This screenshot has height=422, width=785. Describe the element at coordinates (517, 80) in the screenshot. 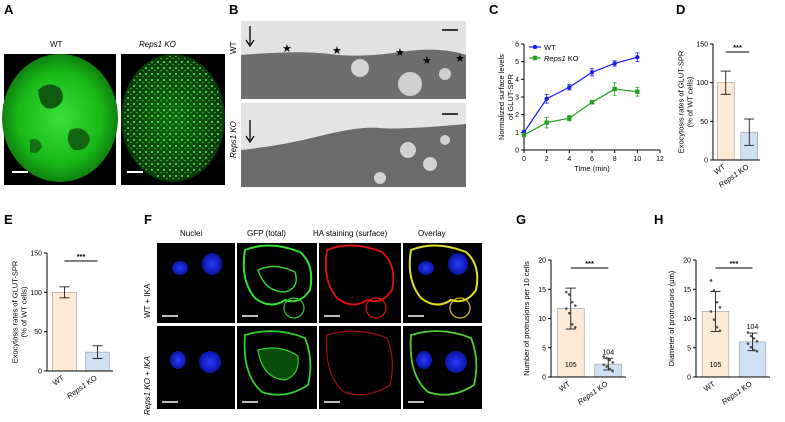

I see `chart-c-y-tick-label: 4` at that location.